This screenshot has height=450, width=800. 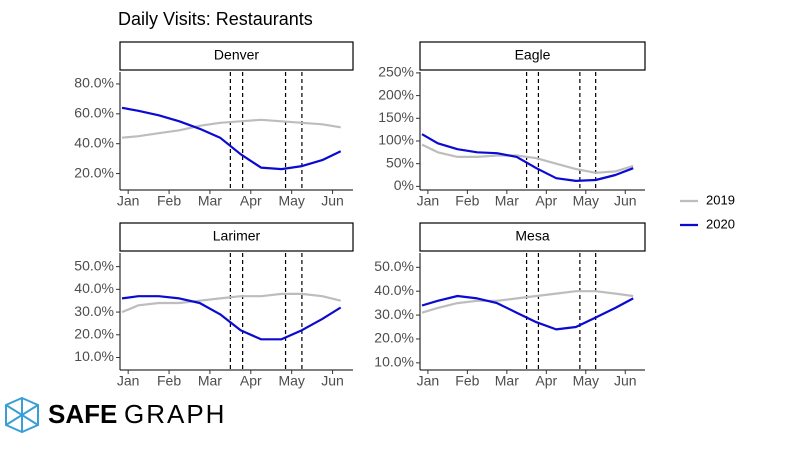 I want to click on y-tick-label: 200%, so click(x=396, y=94).